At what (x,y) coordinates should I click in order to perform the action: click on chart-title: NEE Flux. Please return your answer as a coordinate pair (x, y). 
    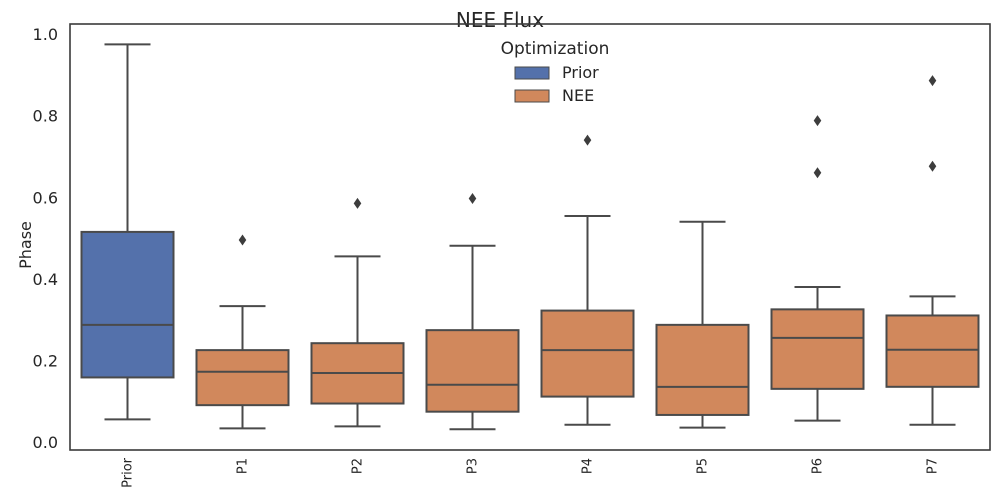
    Looking at the image, I should click on (500, 20).